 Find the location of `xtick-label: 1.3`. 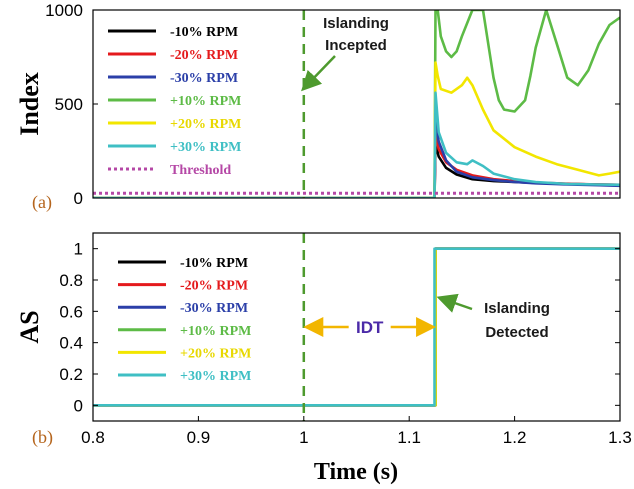

xtick-label: 1.3 is located at coordinates (620, 437).